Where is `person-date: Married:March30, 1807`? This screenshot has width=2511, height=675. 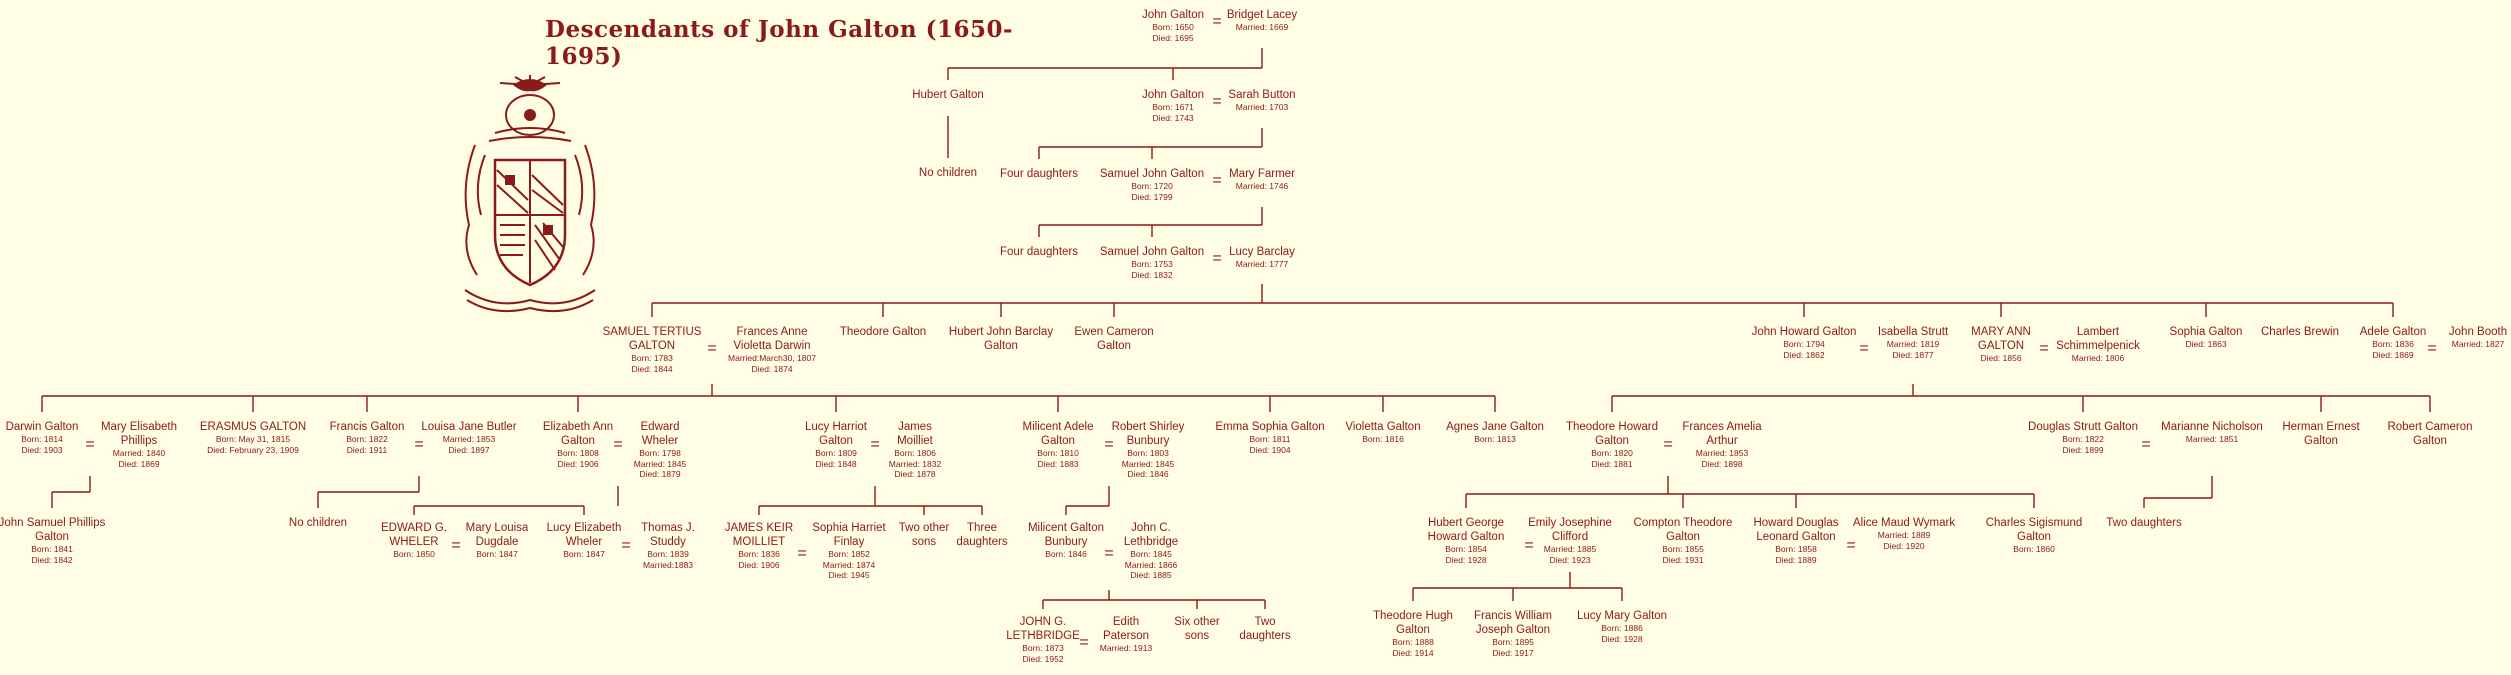 person-date: Married:March30, 1807 is located at coordinates (772, 358).